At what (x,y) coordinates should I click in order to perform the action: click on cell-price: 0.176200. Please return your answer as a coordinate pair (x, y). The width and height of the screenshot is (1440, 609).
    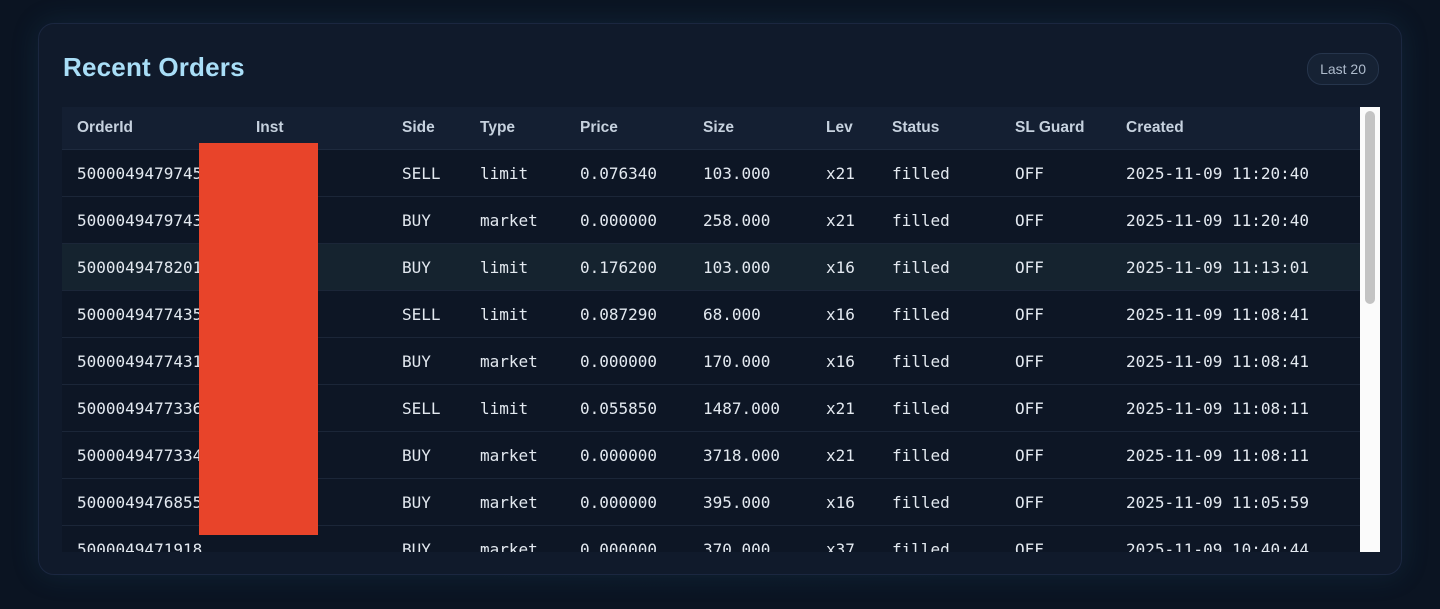
    Looking at the image, I should click on (626, 267).